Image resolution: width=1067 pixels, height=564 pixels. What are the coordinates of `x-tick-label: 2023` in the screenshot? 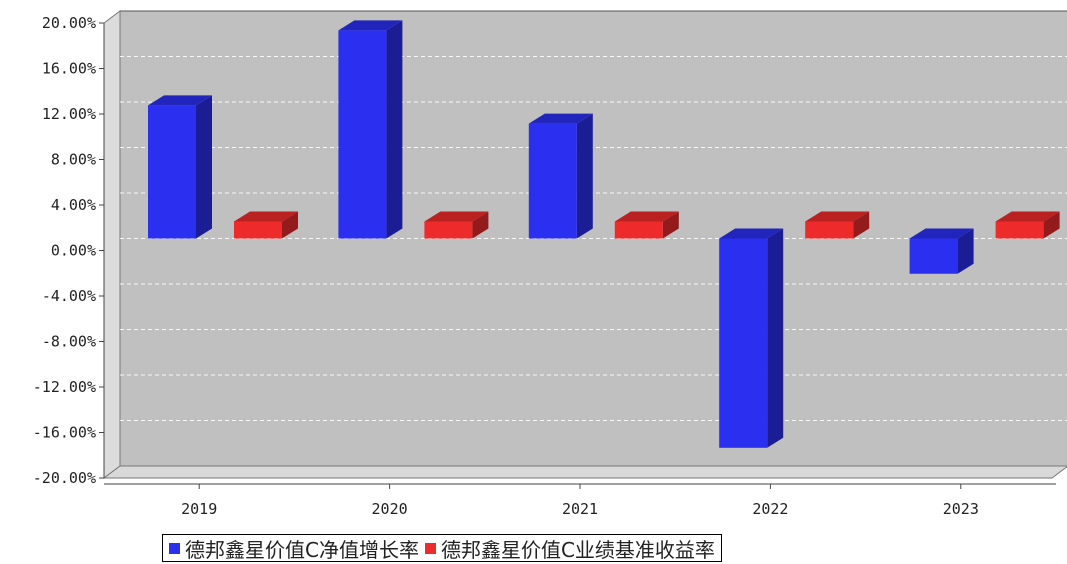 It's located at (961, 509).